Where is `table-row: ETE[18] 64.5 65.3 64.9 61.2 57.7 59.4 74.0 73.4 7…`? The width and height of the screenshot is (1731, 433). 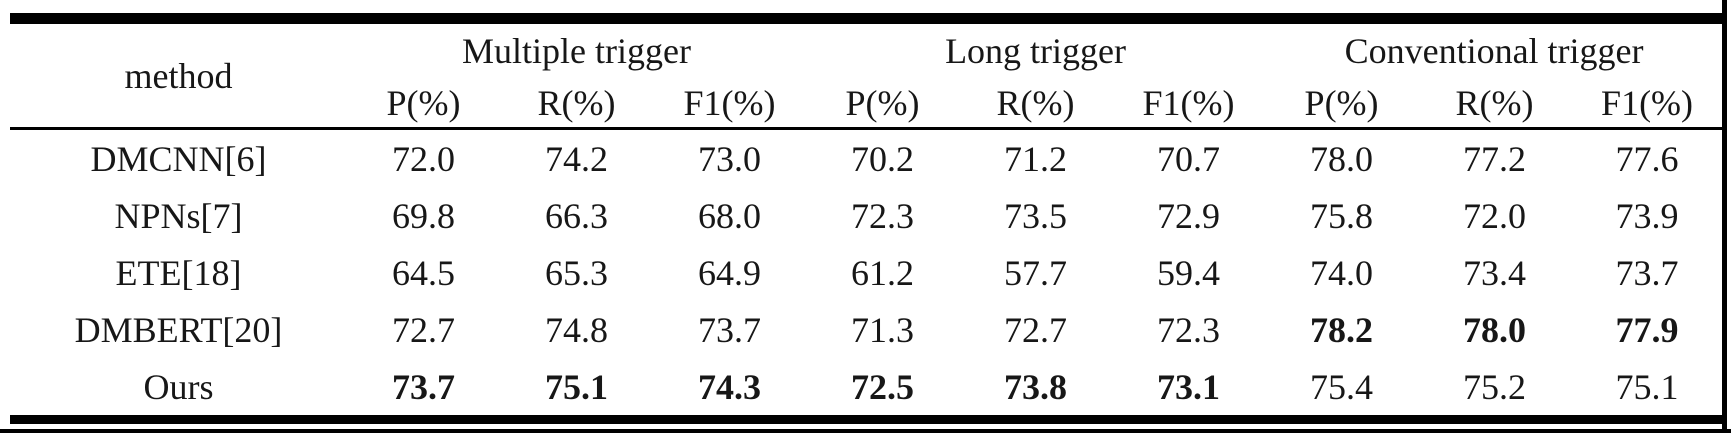
table-row: ETE[18] 64.5 65.3 64.9 61.2 57.7 59.4 74.0 73.4 7… is located at coordinates (866, 272).